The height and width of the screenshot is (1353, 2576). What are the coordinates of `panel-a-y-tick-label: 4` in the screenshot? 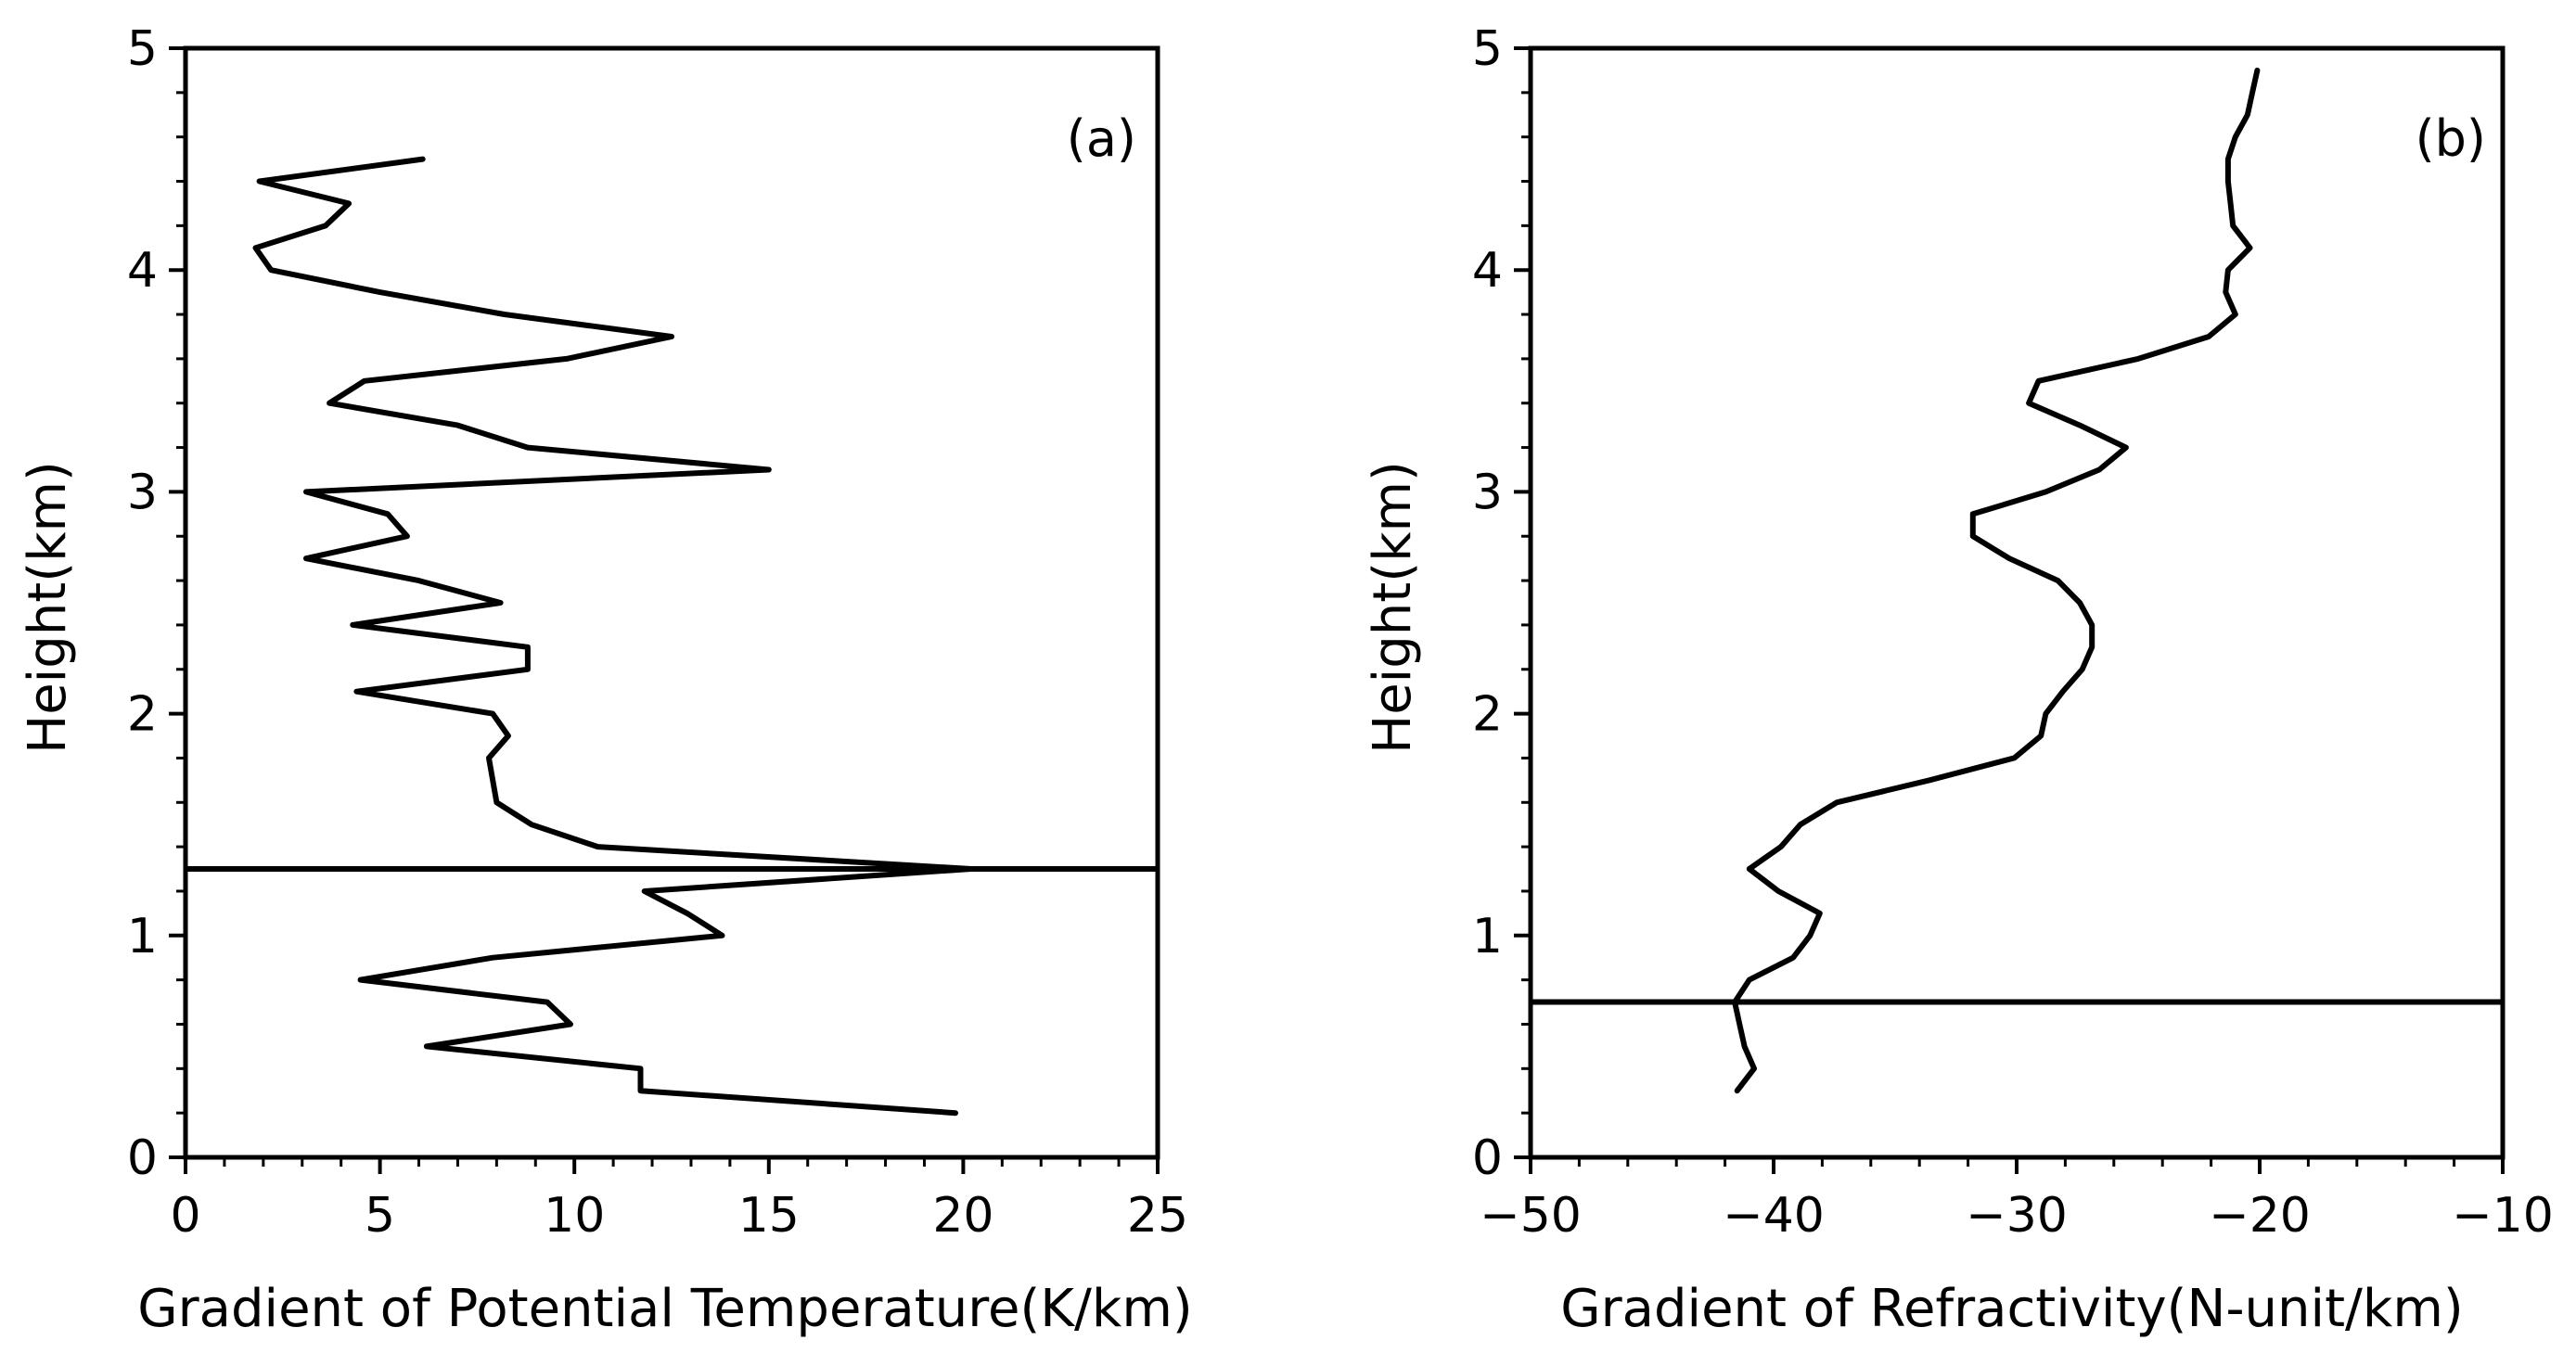 It's located at (142, 271).